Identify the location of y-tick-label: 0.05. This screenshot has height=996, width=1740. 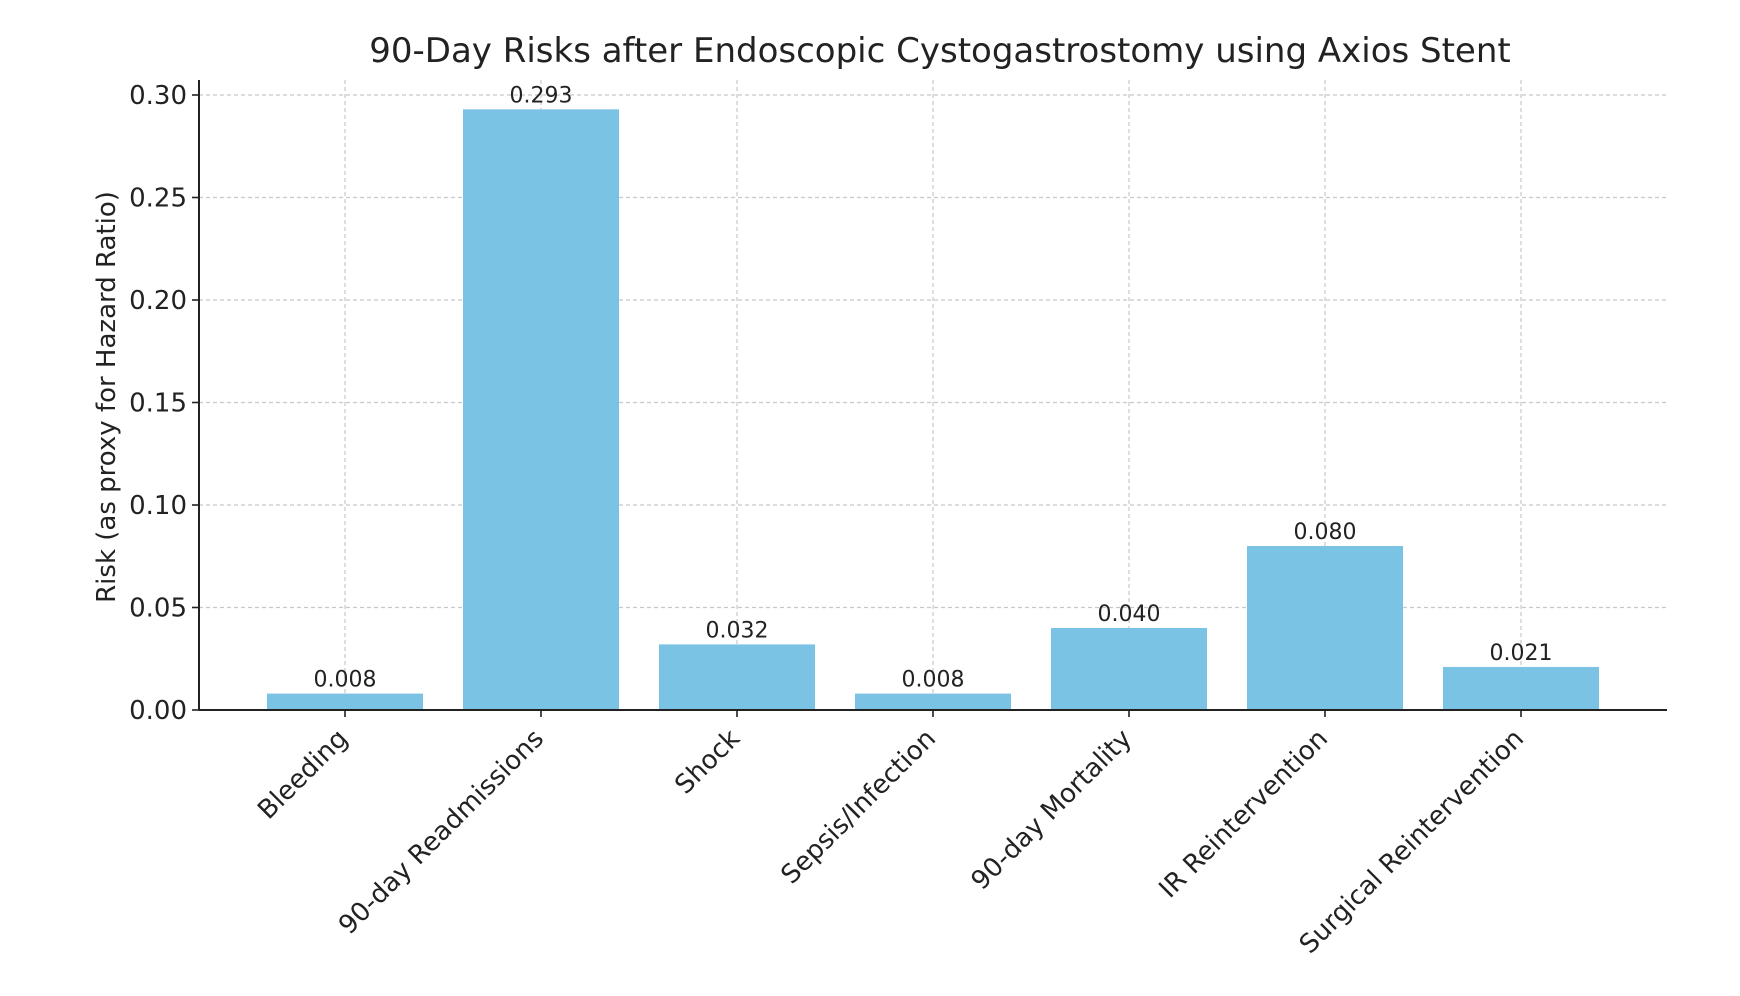
(158, 609).